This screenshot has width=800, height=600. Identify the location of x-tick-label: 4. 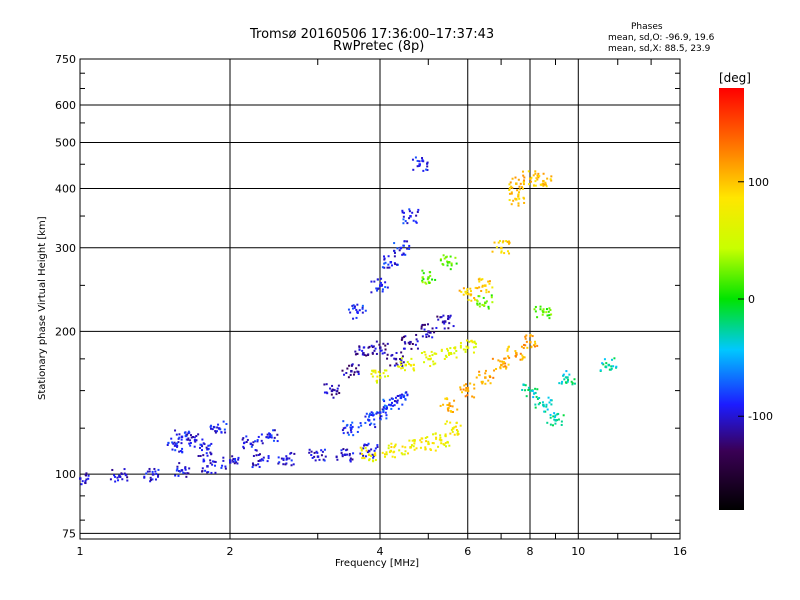
(380, 551).